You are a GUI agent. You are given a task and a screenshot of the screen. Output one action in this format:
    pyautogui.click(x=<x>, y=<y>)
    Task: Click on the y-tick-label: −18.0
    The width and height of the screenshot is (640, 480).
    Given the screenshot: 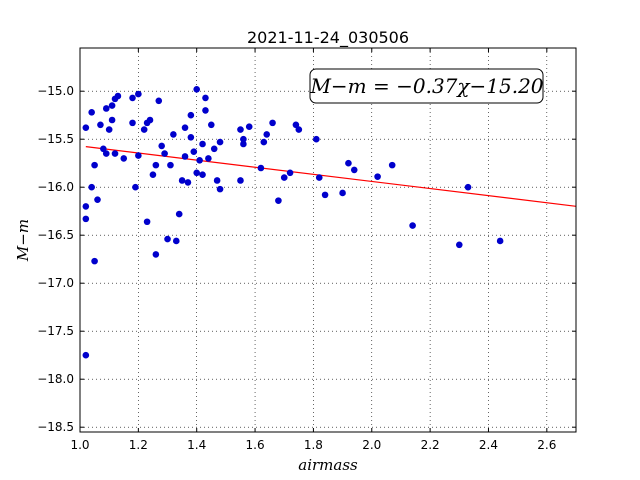 What is the action you would take?
    pyautogui.click(x=55, y=379)
    